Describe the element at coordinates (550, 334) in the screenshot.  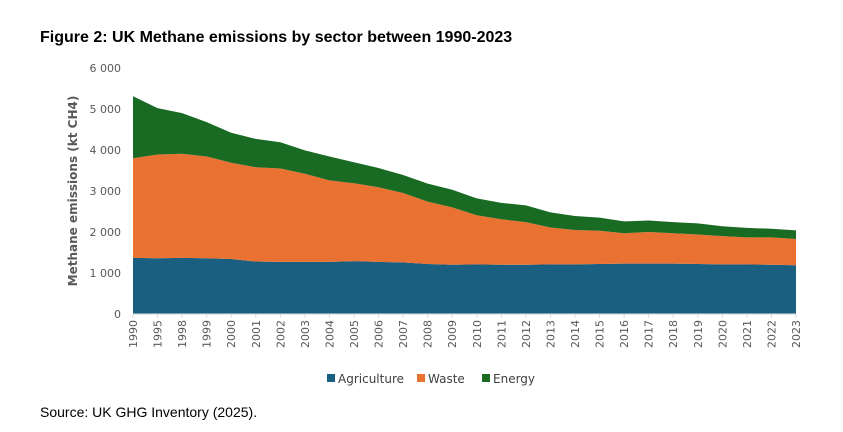
I see `x-tick-label: 2013` at that location.